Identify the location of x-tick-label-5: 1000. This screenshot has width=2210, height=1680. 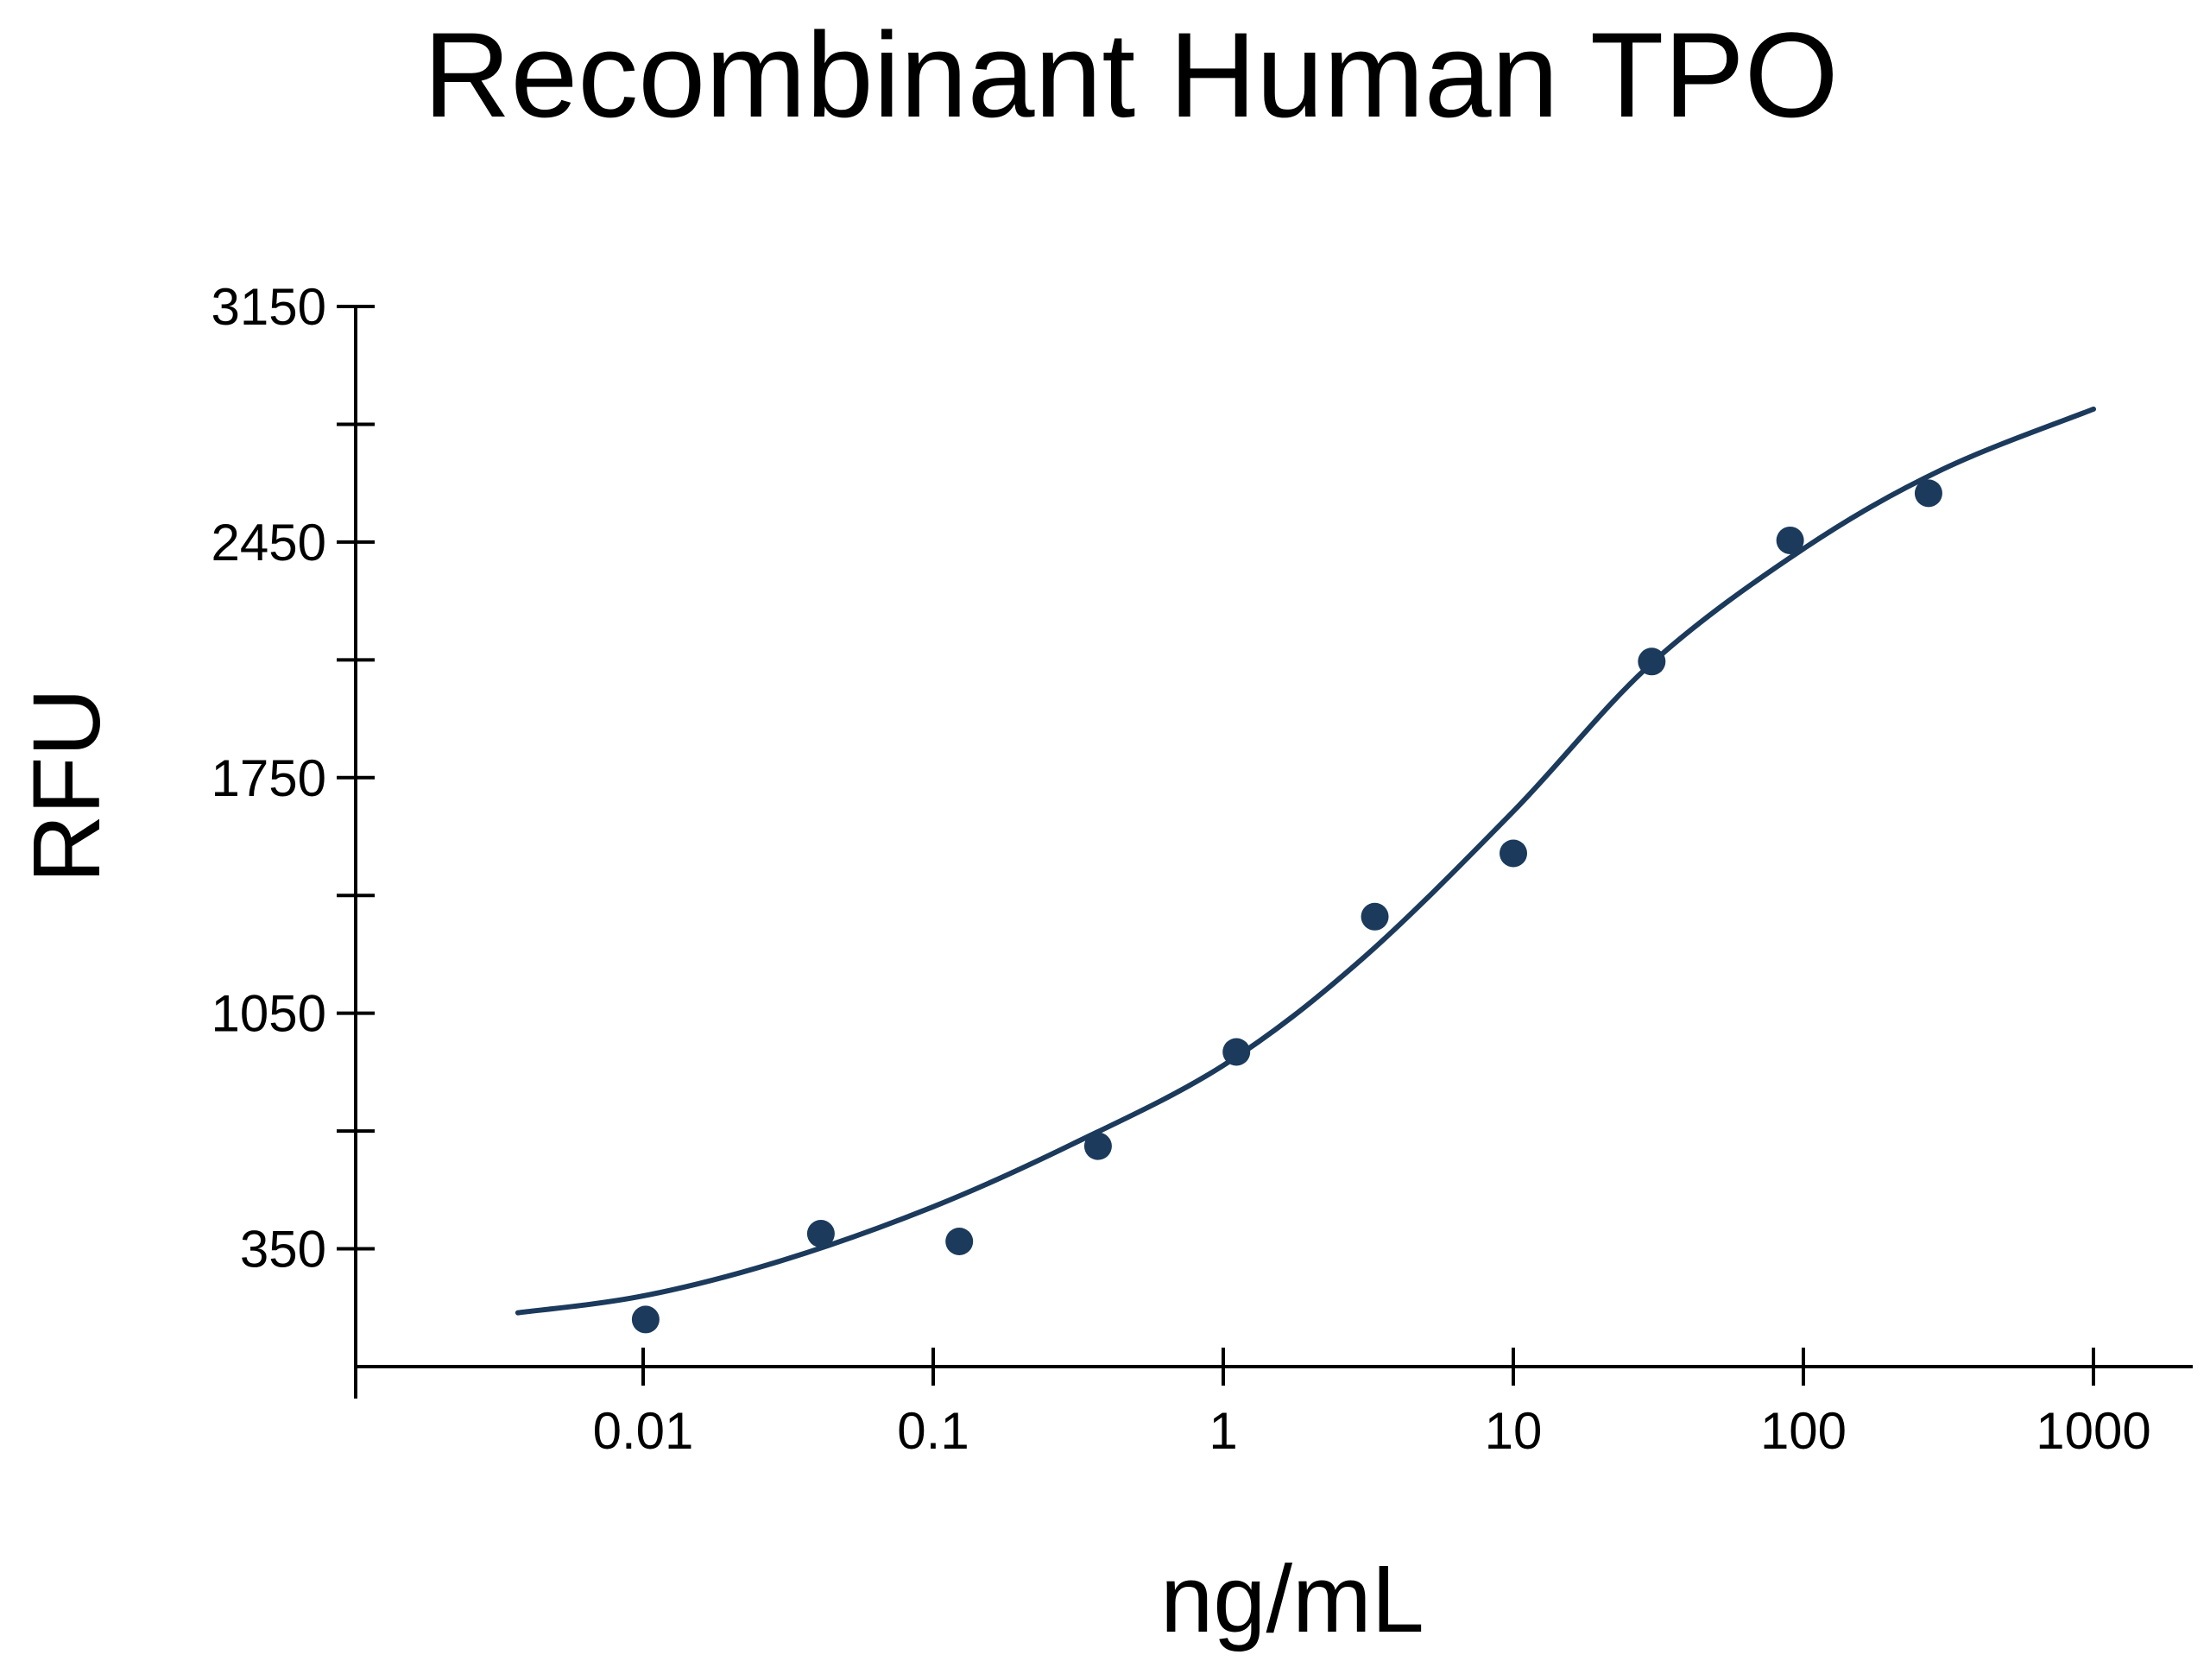
(2093, 1431).